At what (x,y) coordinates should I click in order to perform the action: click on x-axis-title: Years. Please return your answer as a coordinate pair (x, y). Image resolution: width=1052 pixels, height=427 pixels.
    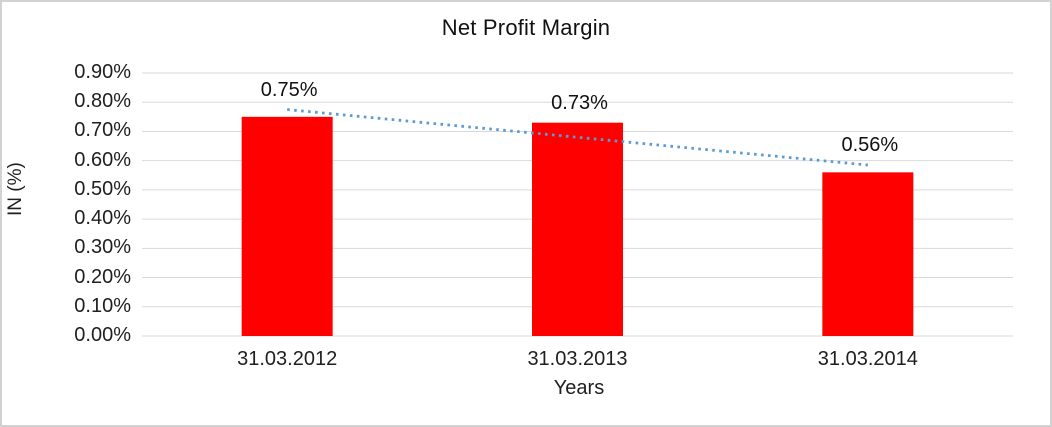
    Looking at the image, I should click on (579, 388).